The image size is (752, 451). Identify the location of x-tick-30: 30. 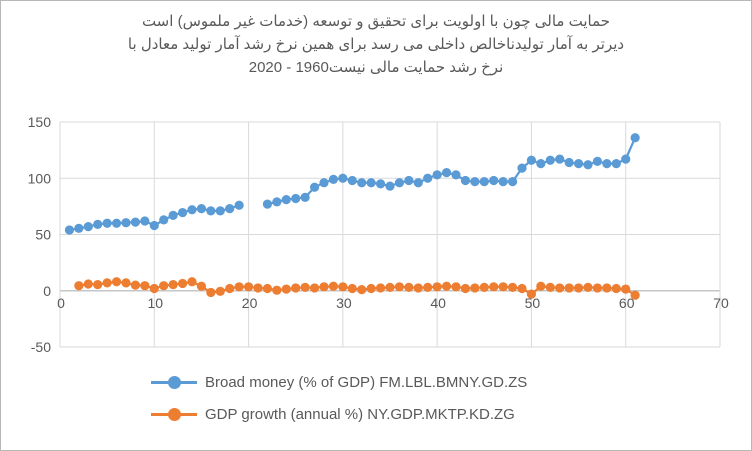
(344, 303).